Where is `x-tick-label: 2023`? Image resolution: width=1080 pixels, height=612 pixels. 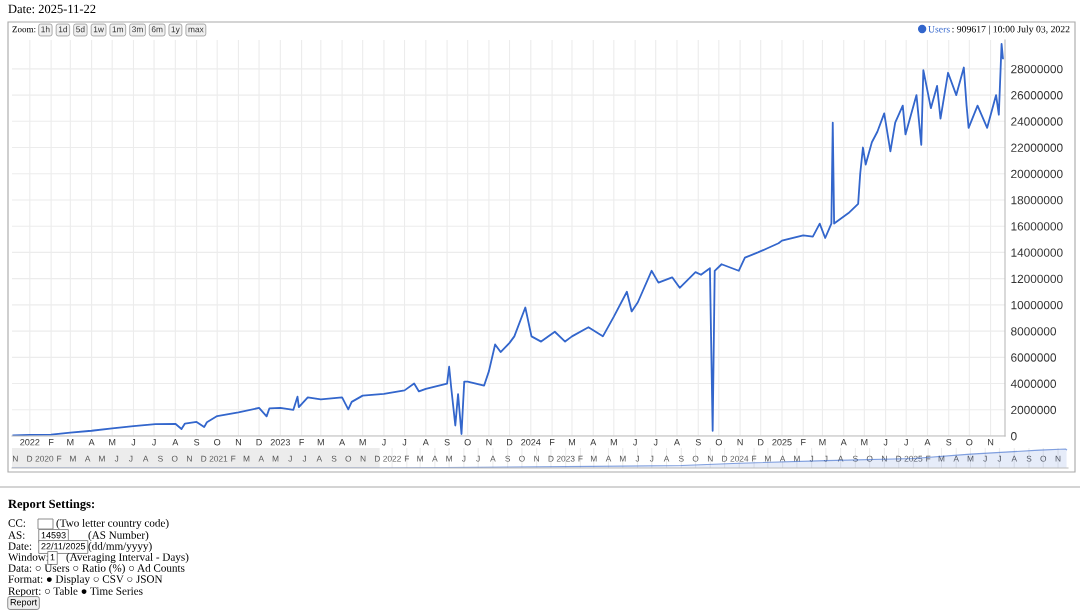 x-tick-label: 2023 is located at coordinates (280, 442).